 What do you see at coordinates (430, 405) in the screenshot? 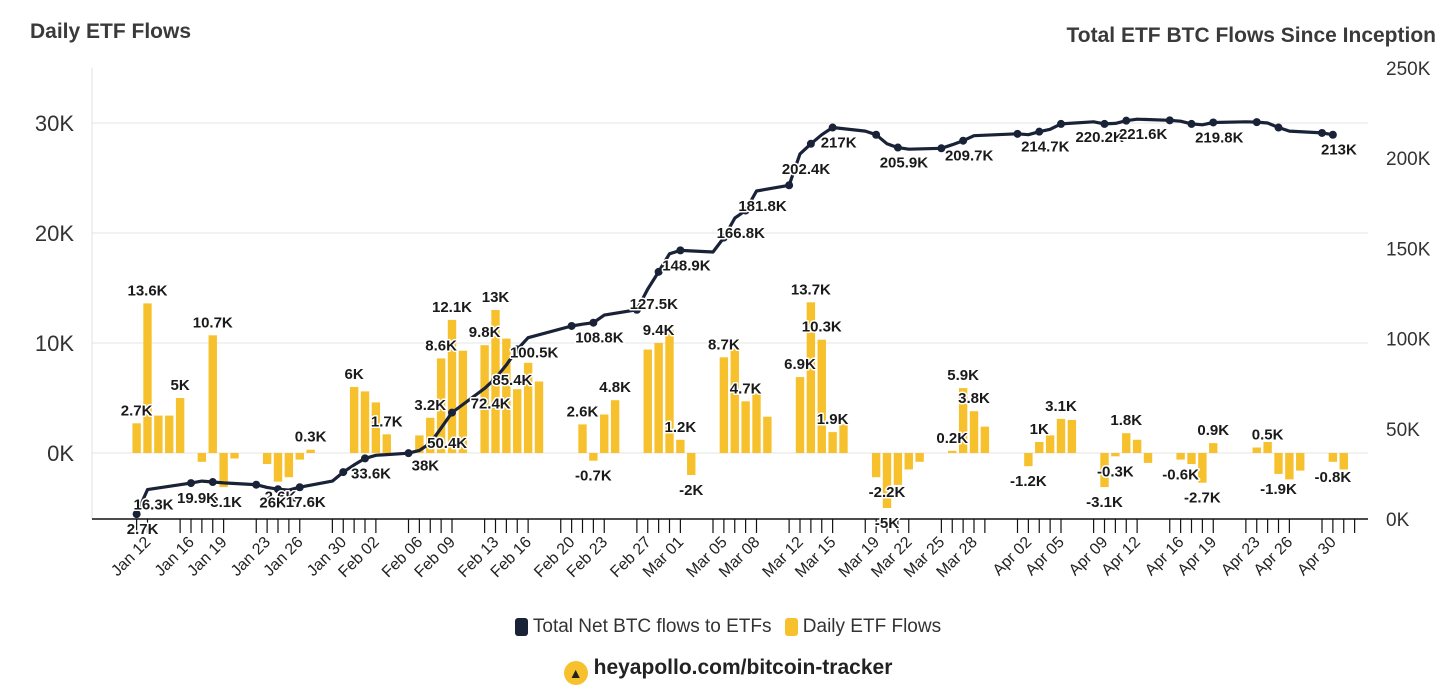
I see `bar-value-label: 3.2K` at bounding box center [430, 405].